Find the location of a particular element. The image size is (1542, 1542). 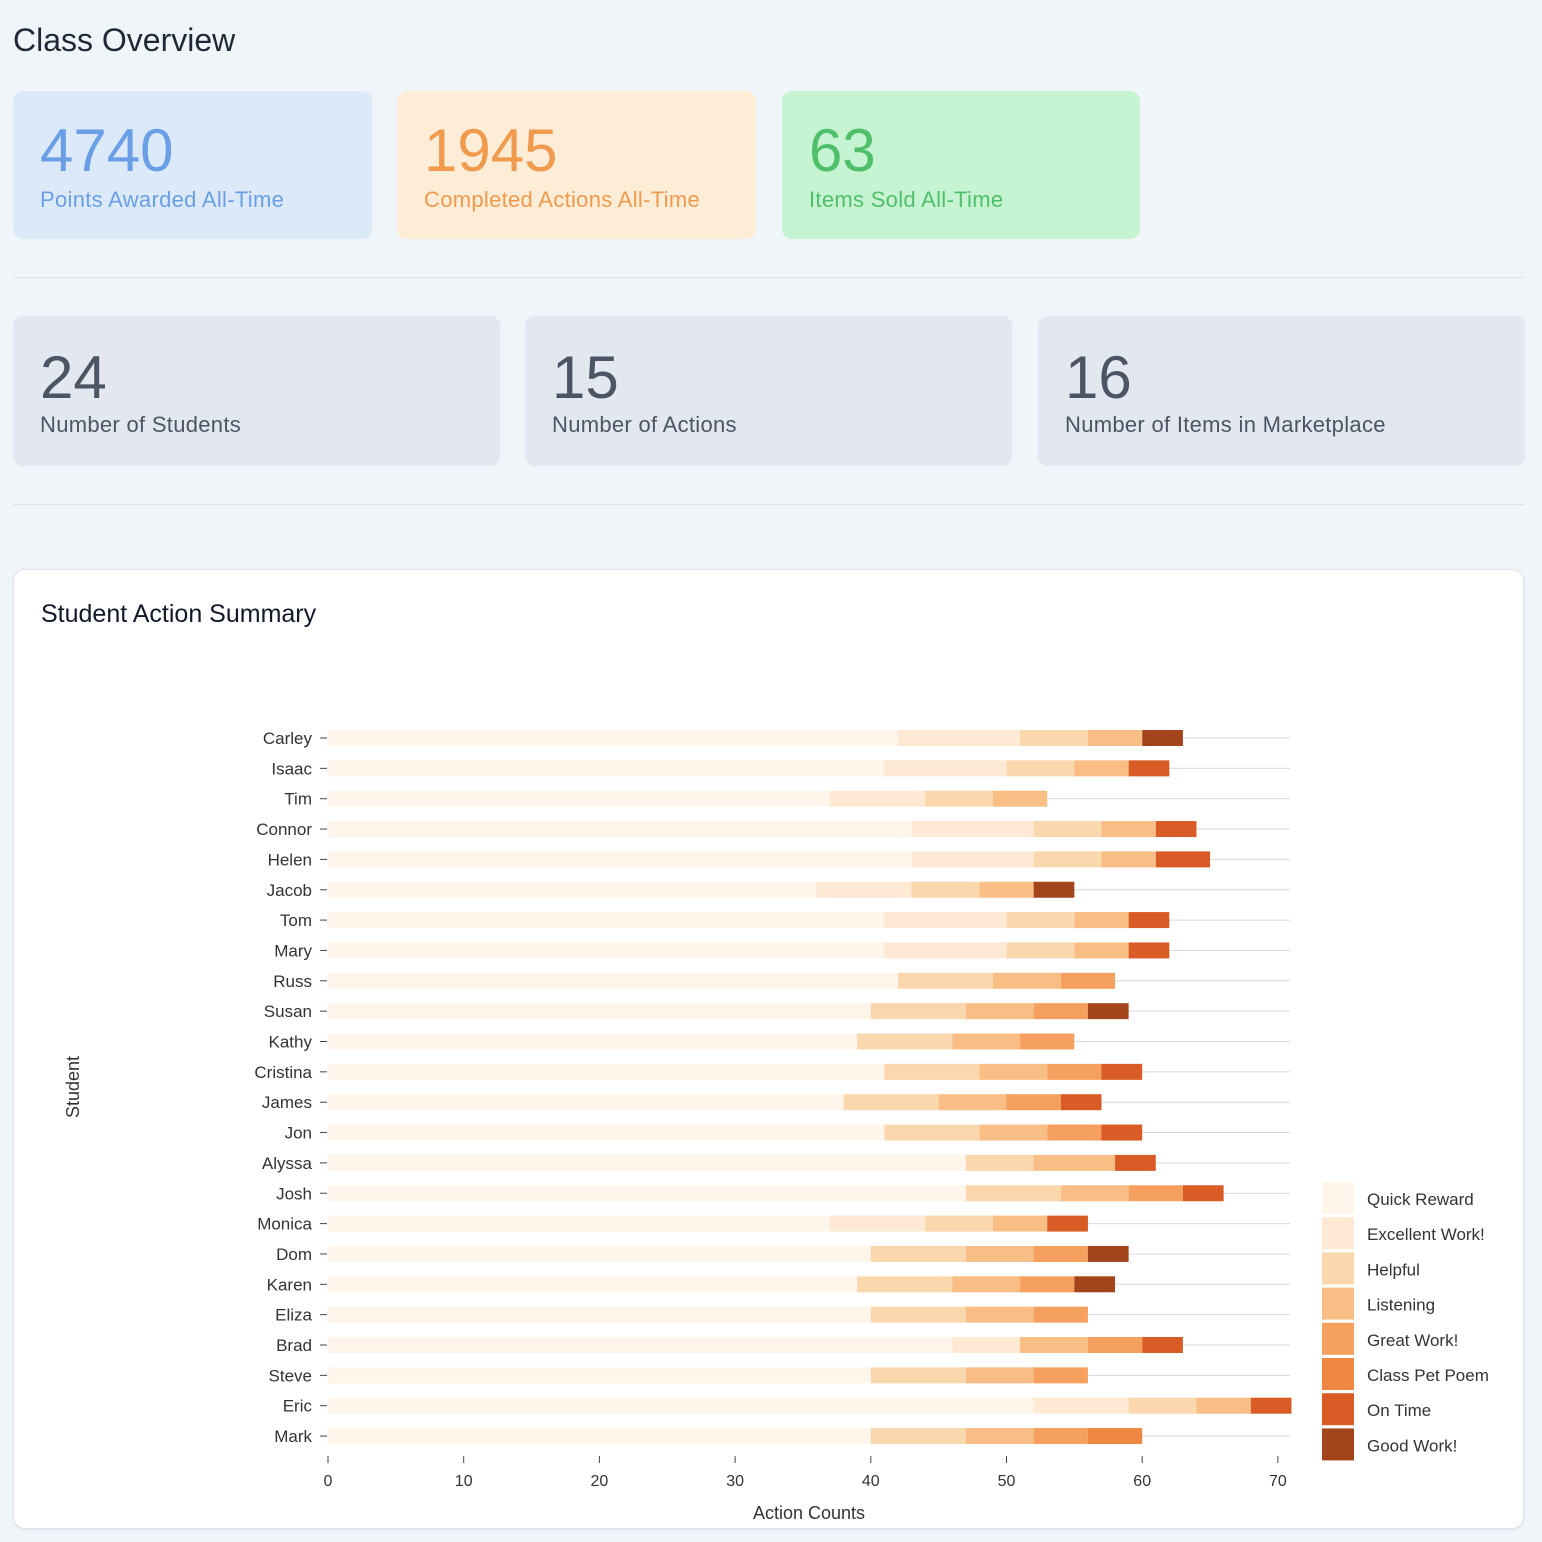

completed-actions-card: 1945 Completed Actions All-Time is located at coordinates (576, 165).